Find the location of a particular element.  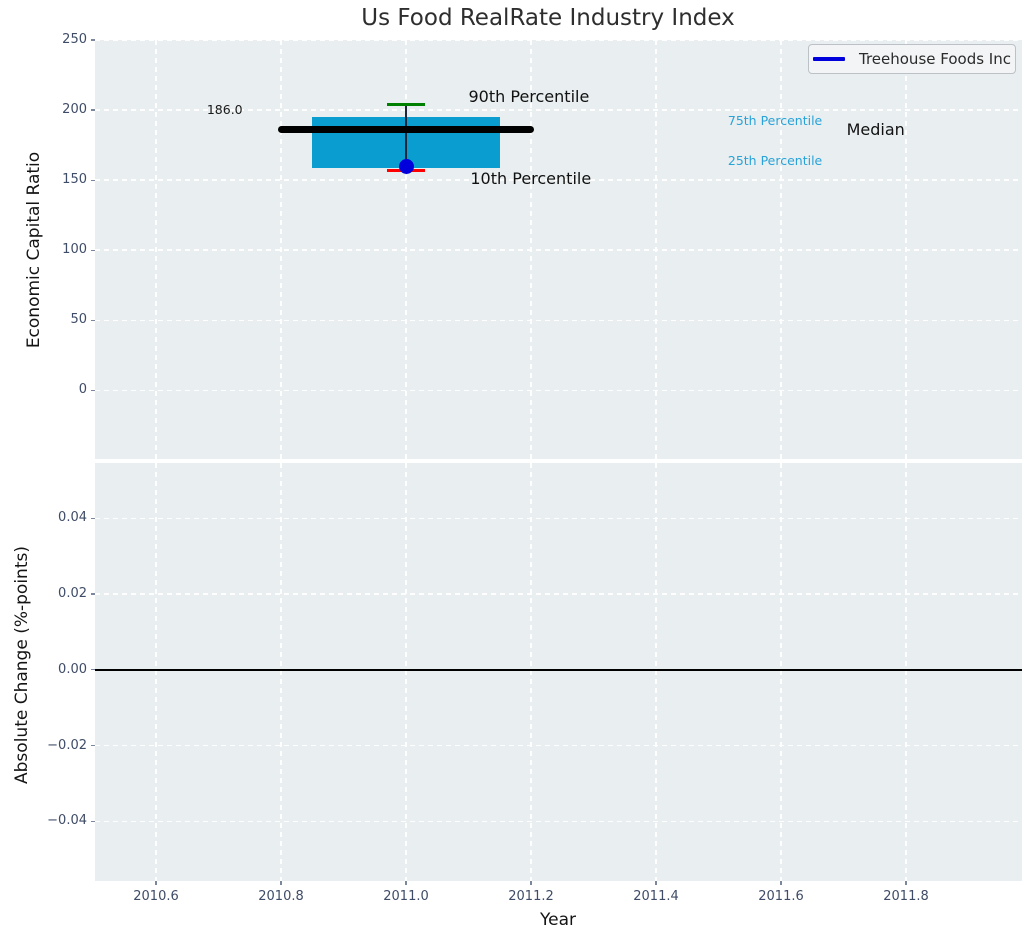

annotation: 186.0 is located at coordinates (224, 109).